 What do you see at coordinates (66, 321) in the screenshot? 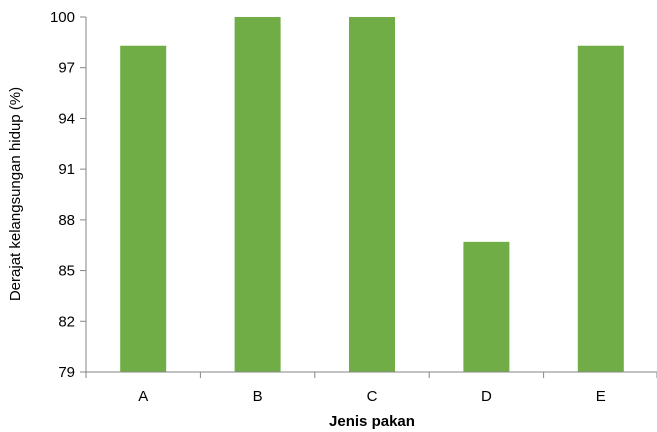
I see `y-tick-label: 82` at bounding box center [66, 321].